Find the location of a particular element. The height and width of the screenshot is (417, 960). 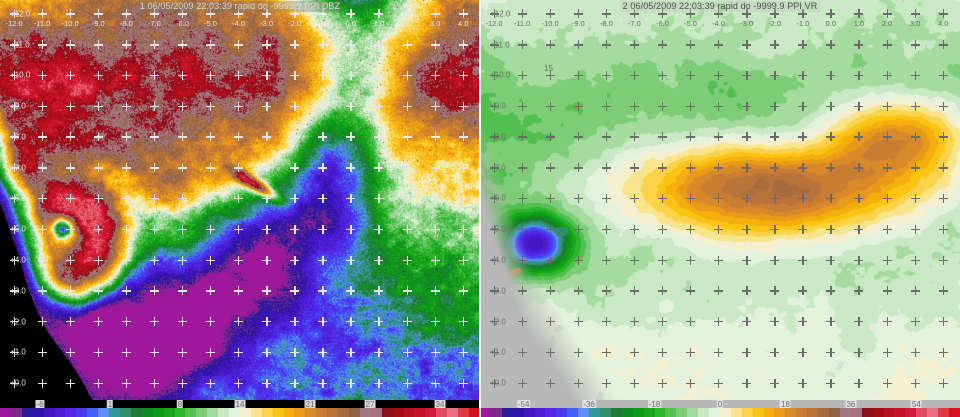

colorbar-tick-label: 1 is located at coordinates (110, 405).